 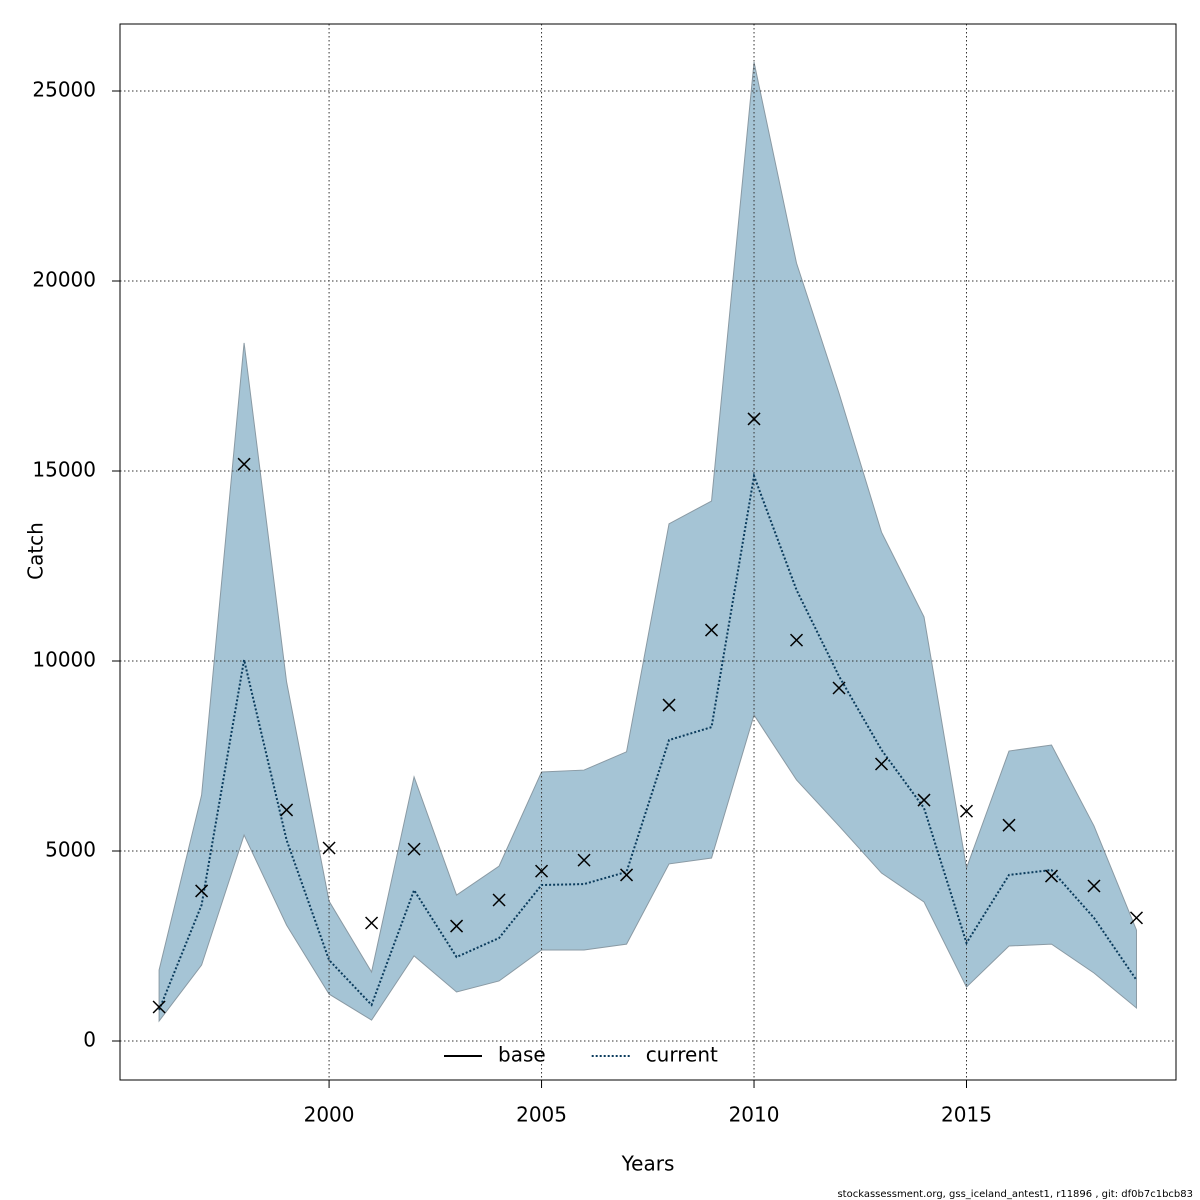 What do you see at coordinates (541, 1115) in the screenshot?
I see `x-tick-label: 2005` at bounding box center [541, 1115].